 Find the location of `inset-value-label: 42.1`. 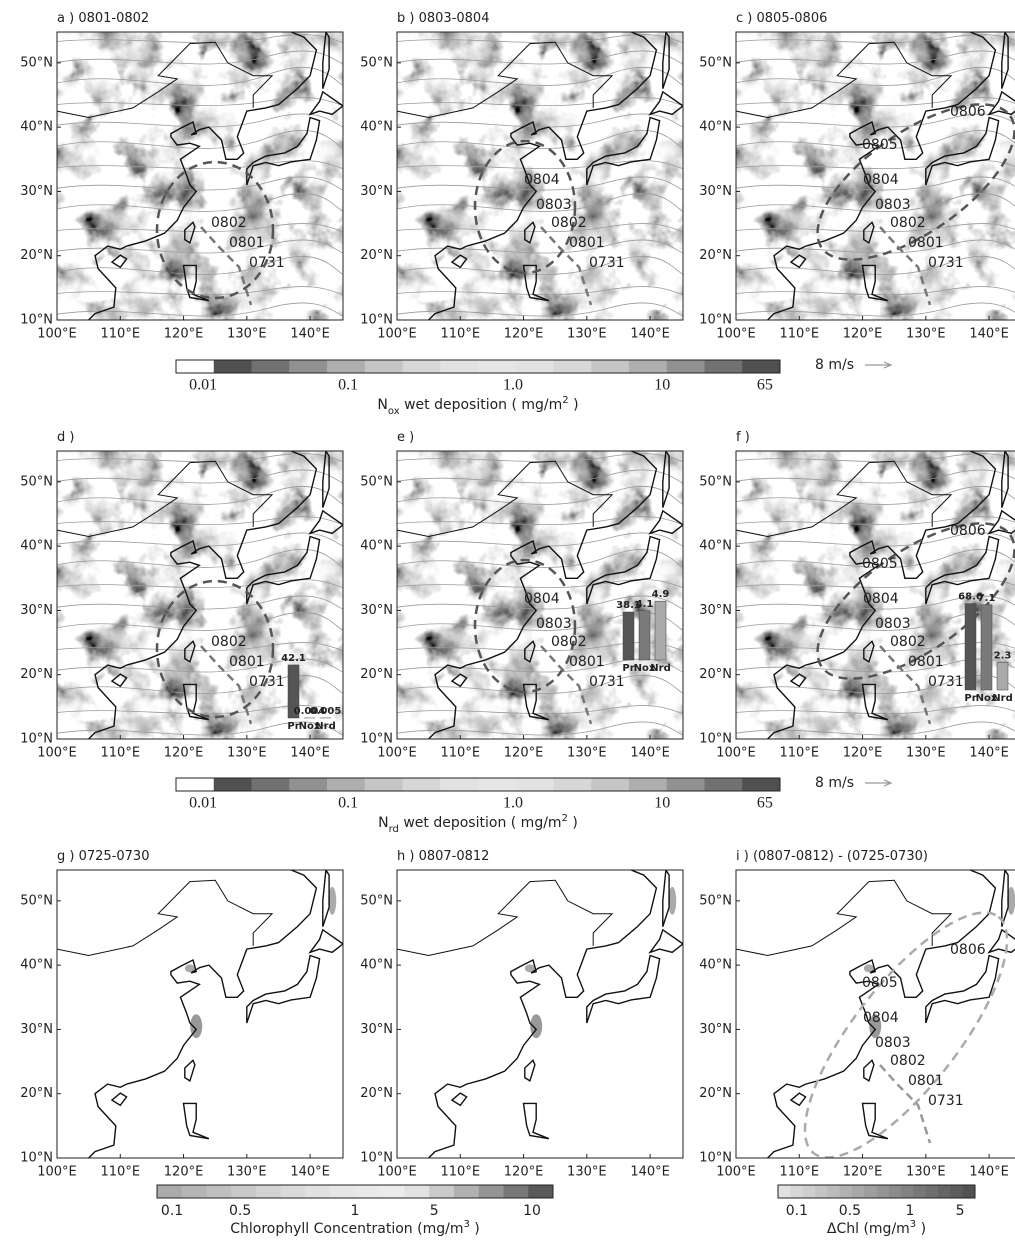

inset-value-label: 42.1 is located at coordinates (293, 658).